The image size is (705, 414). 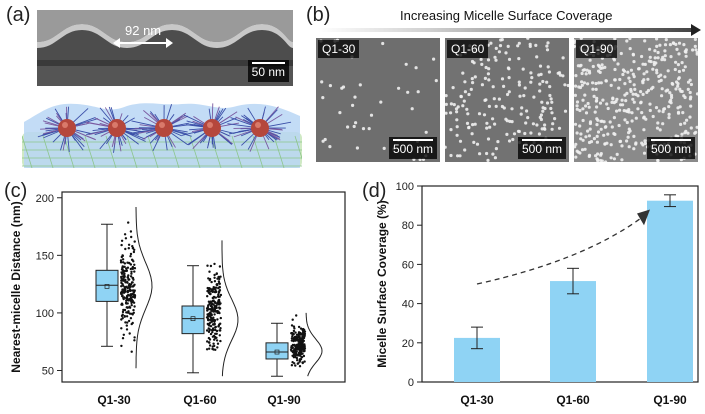 What do you see at coordinates (412, 149) in the screenshot?
I see `scale-bar-label: 500 nm` at bounding box center [412, 149].